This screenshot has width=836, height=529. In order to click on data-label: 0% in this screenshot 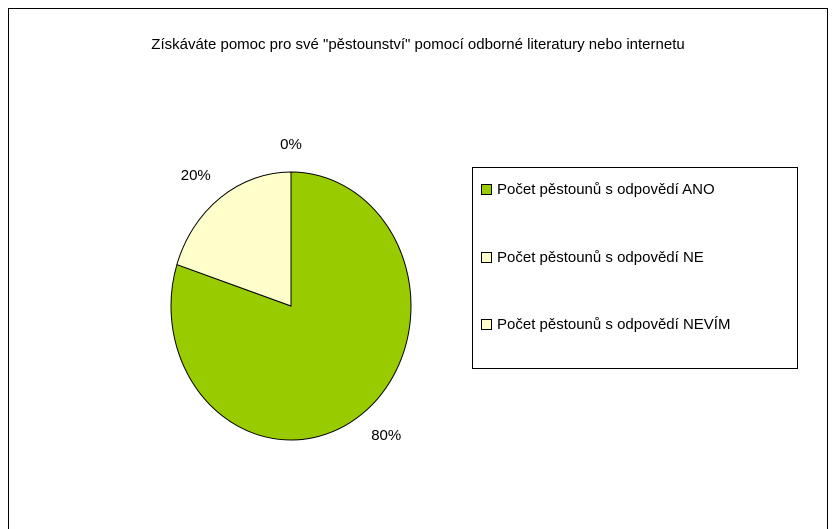, I will do `click(291, 144)`.